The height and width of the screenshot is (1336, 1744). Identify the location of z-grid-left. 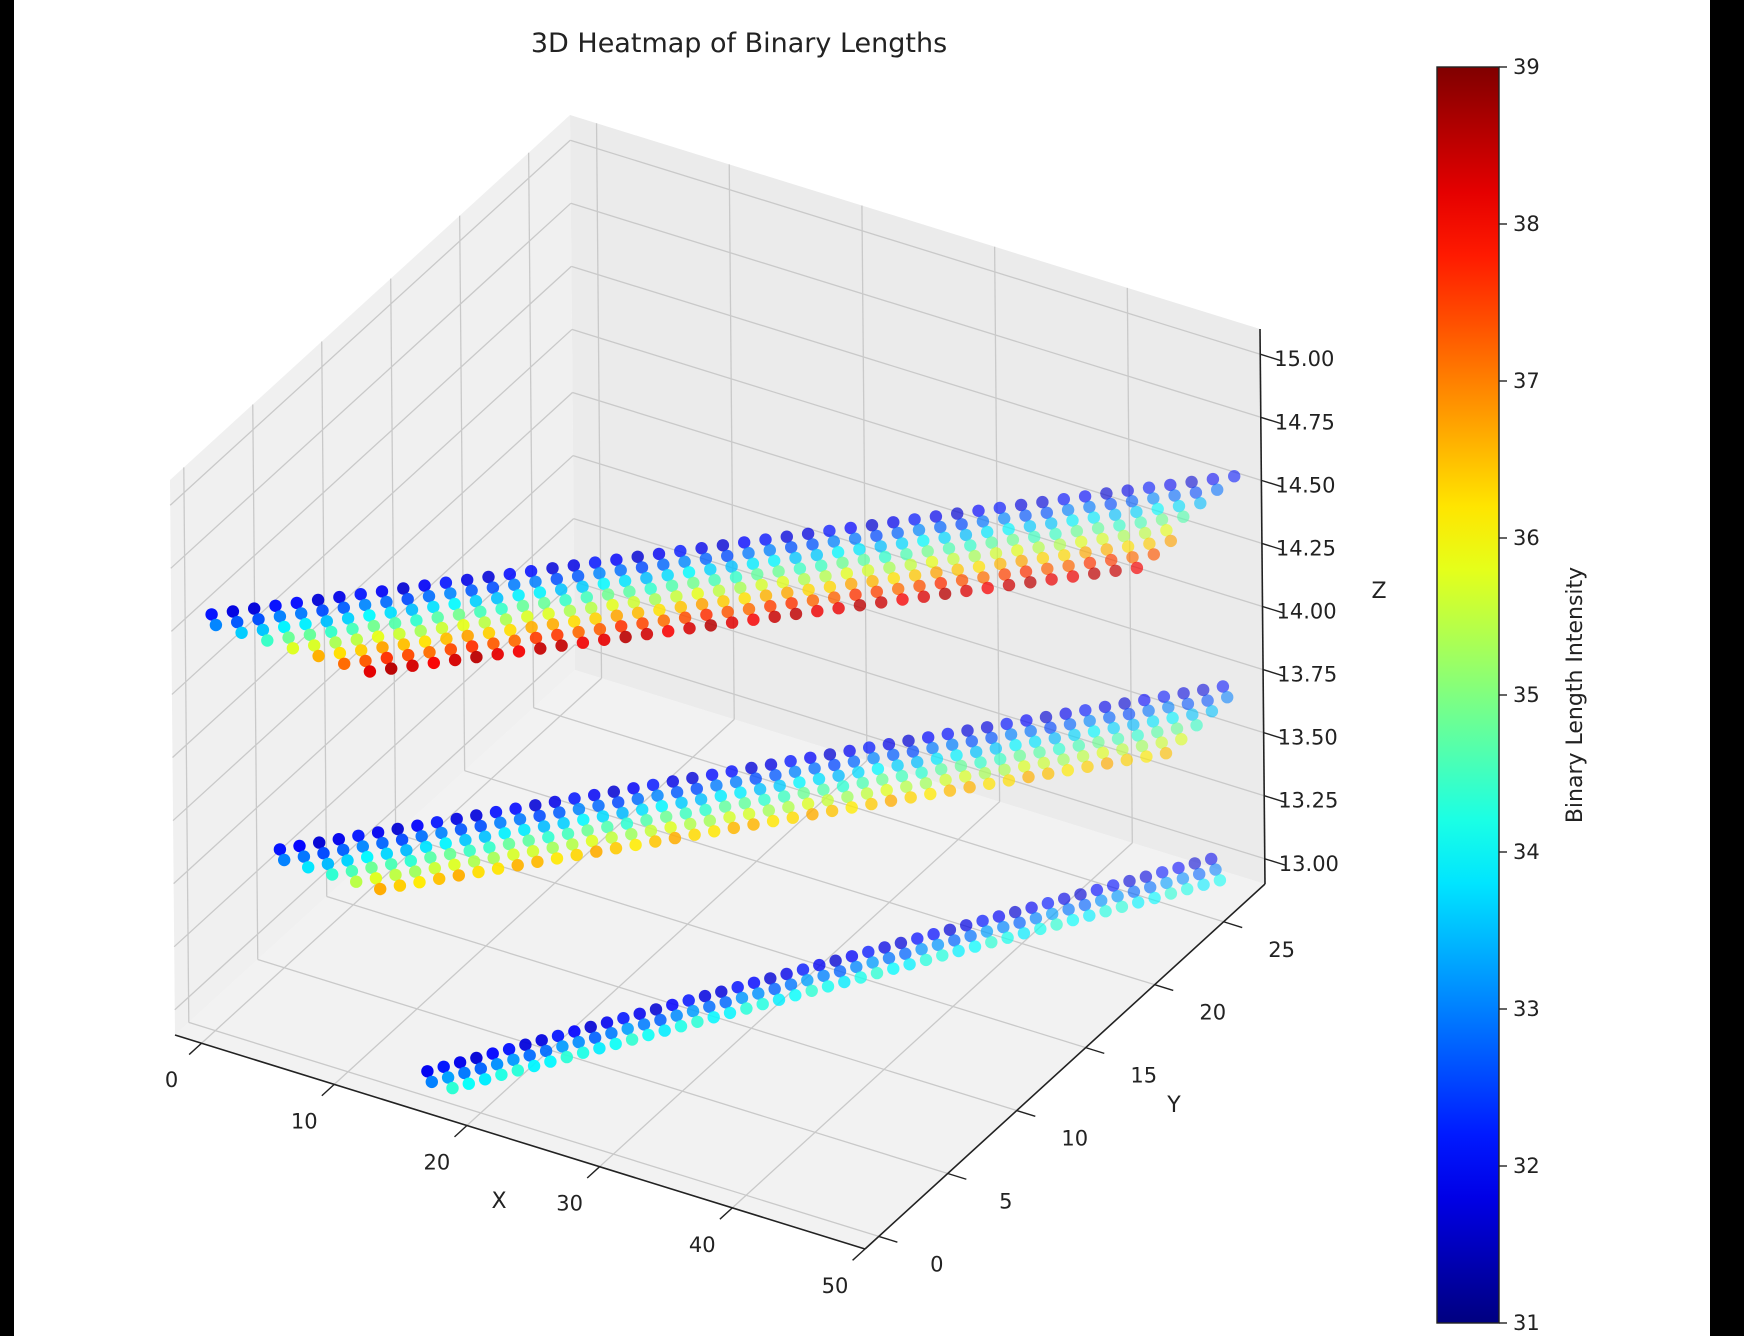
(374, 764).